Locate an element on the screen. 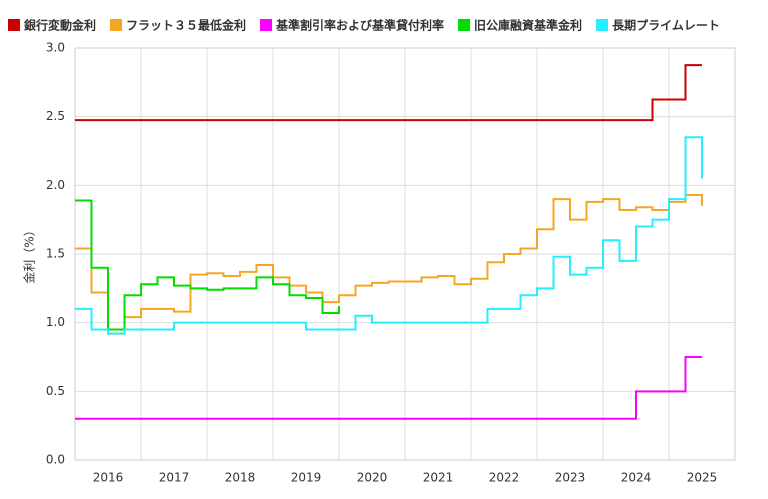 The image size is (768, 499). x-tick-label: 2023 is located at coordinates (570, 478).